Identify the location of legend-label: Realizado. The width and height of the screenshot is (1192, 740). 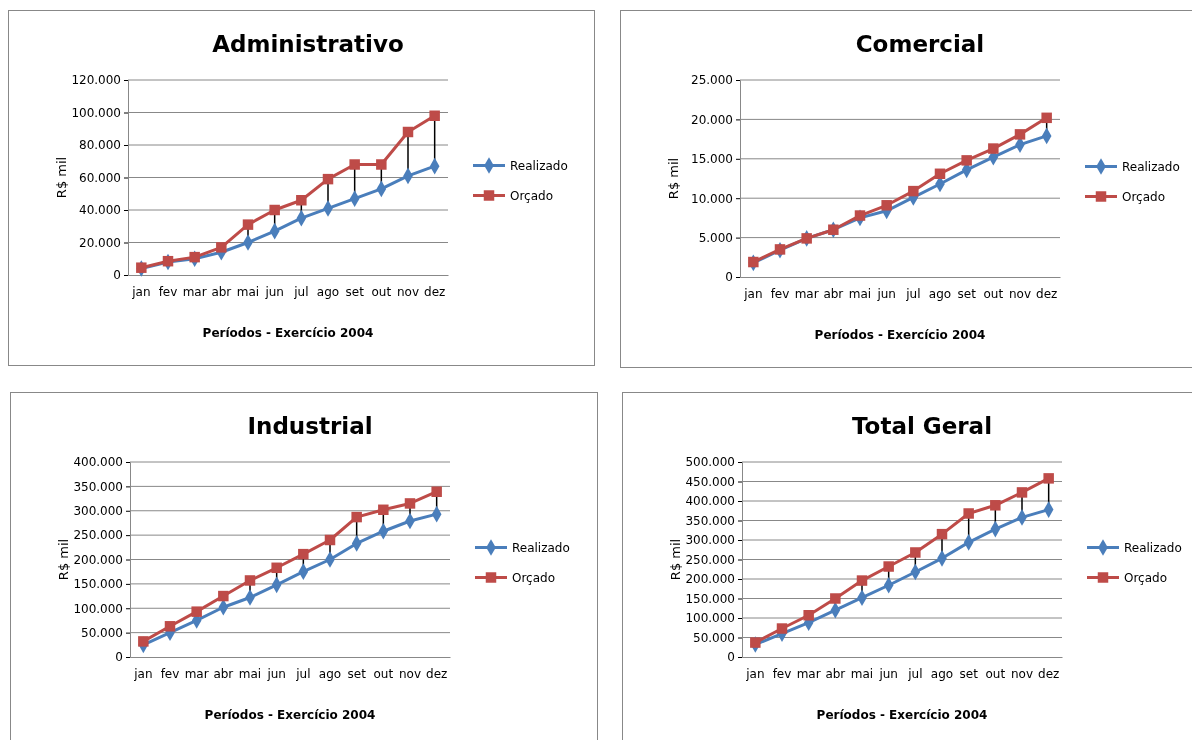
(1153, 547).